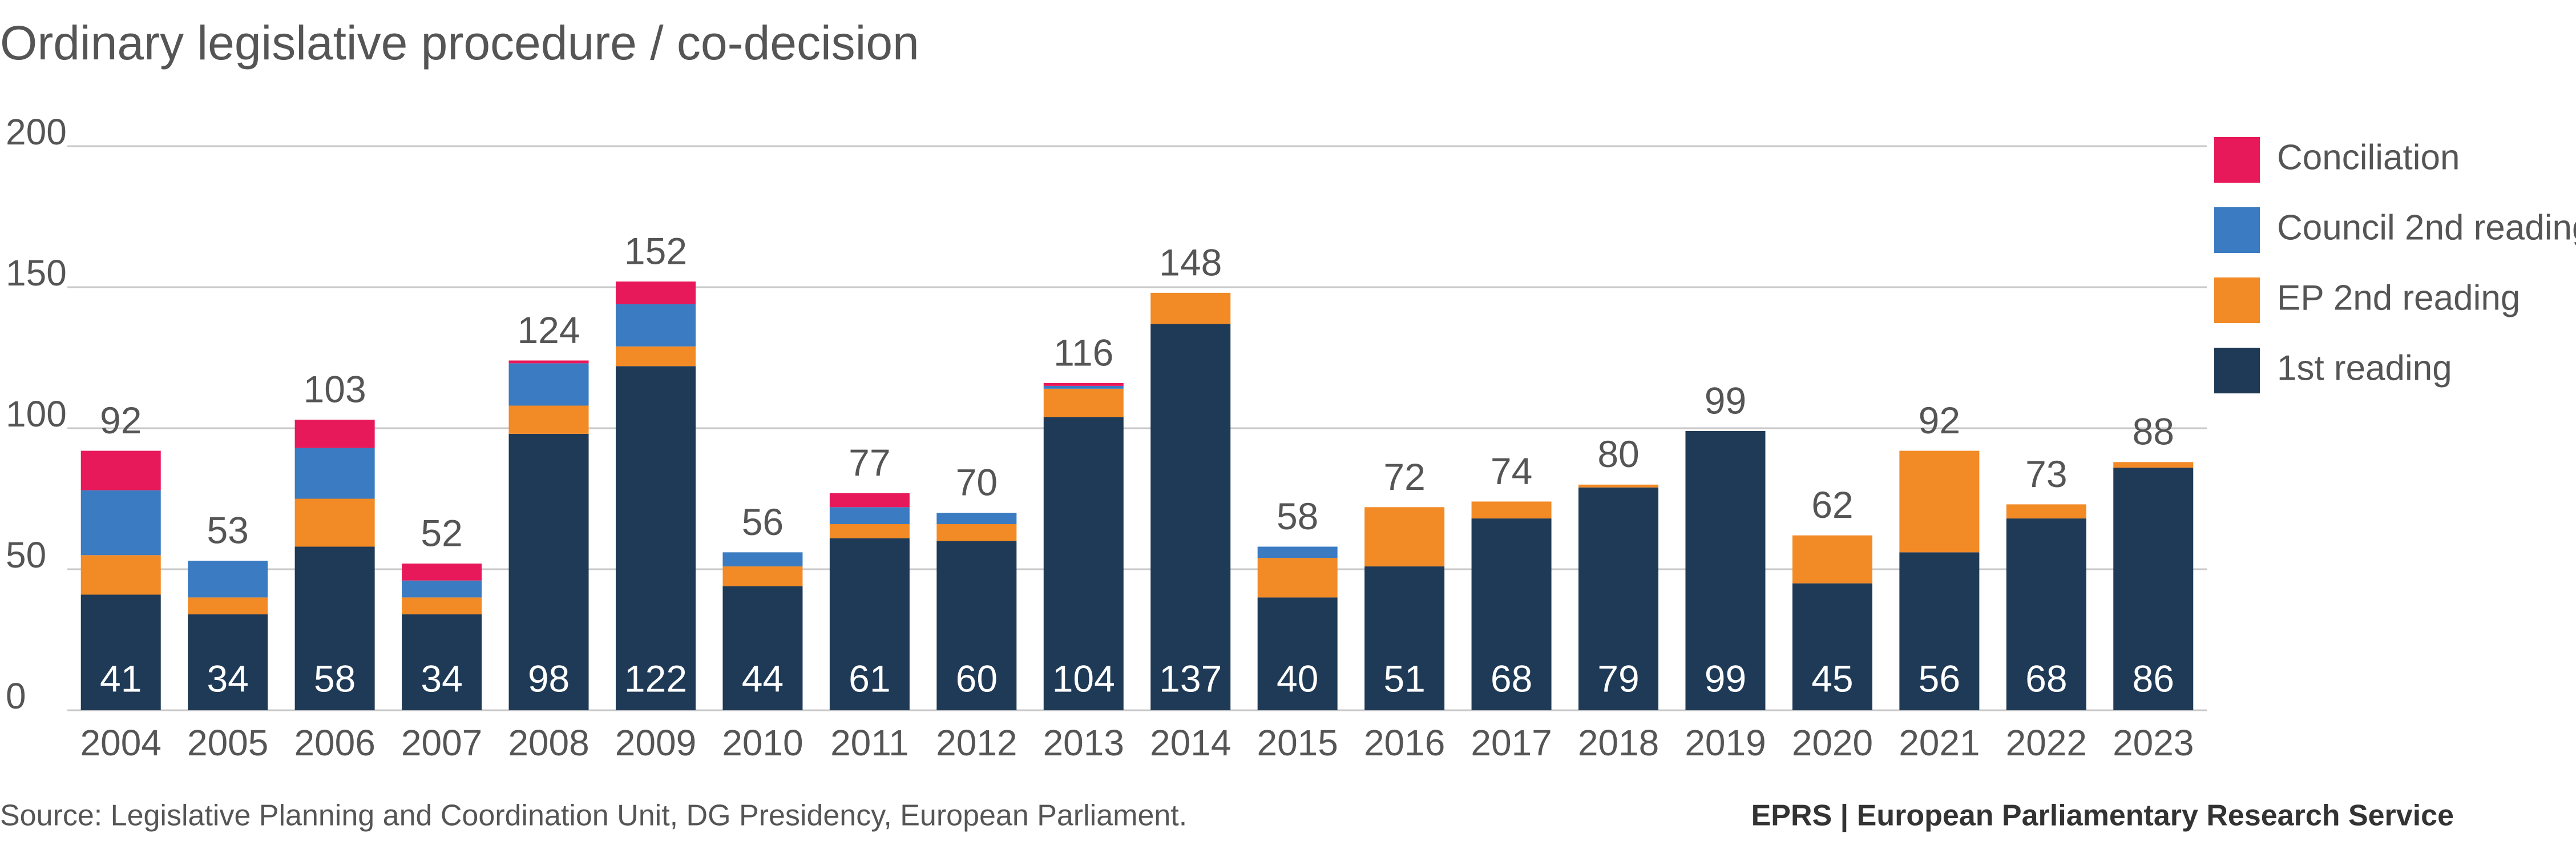 Image resolution: width=2576 pixels, height=841 pixels. Describe the element at coordinates (1618, 678) in the screenshot. I see `value-label: 79` at that location.